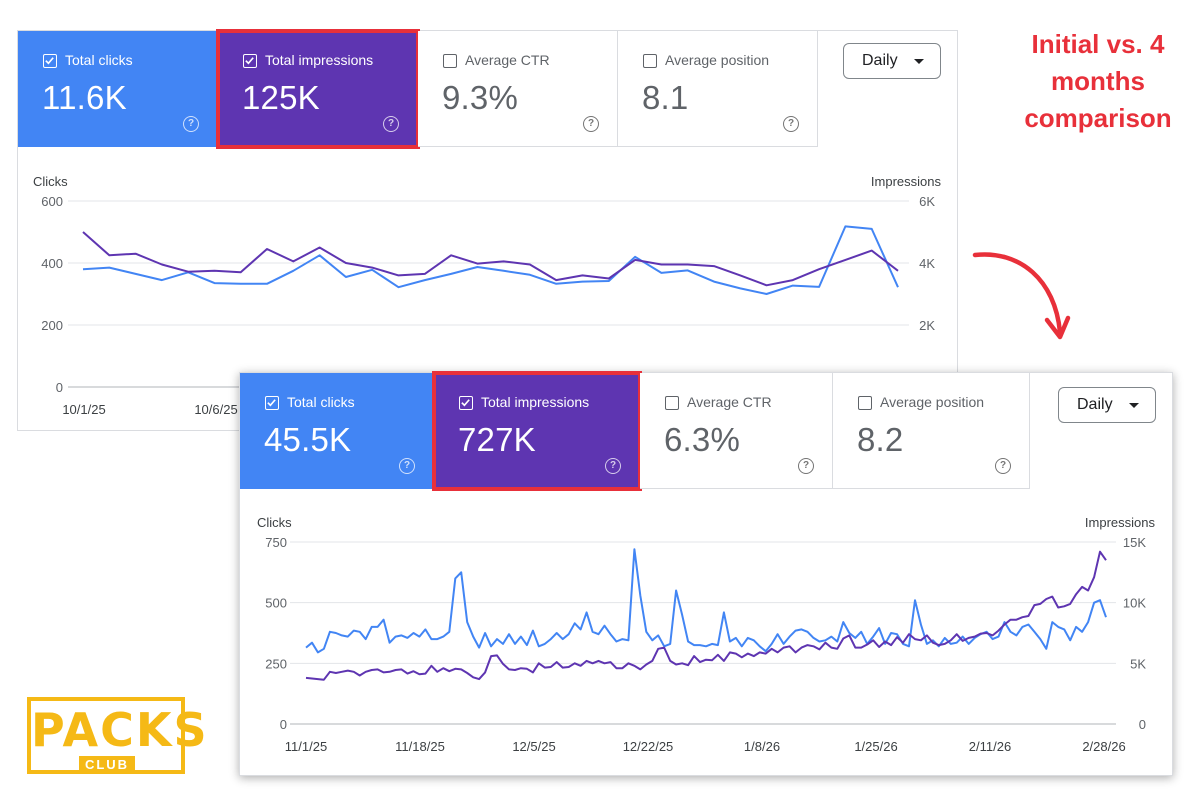 Image resolution: width=1200 pixels, height=800 pixels. Describe the element at coordinates (52, 325) in the screenshot. I see `y-tick-label-left: 200` at that location.